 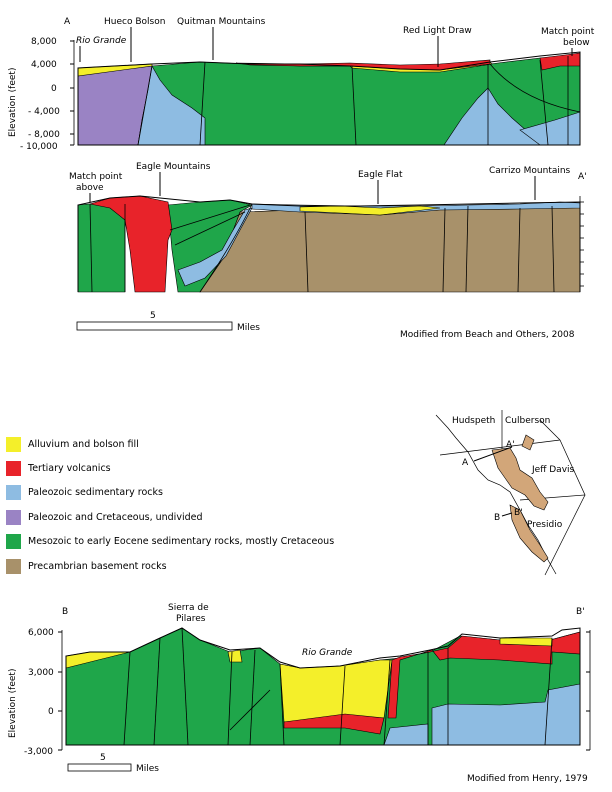 I want to click on legend-swatch-volcanics, so click(x=13, y=469).